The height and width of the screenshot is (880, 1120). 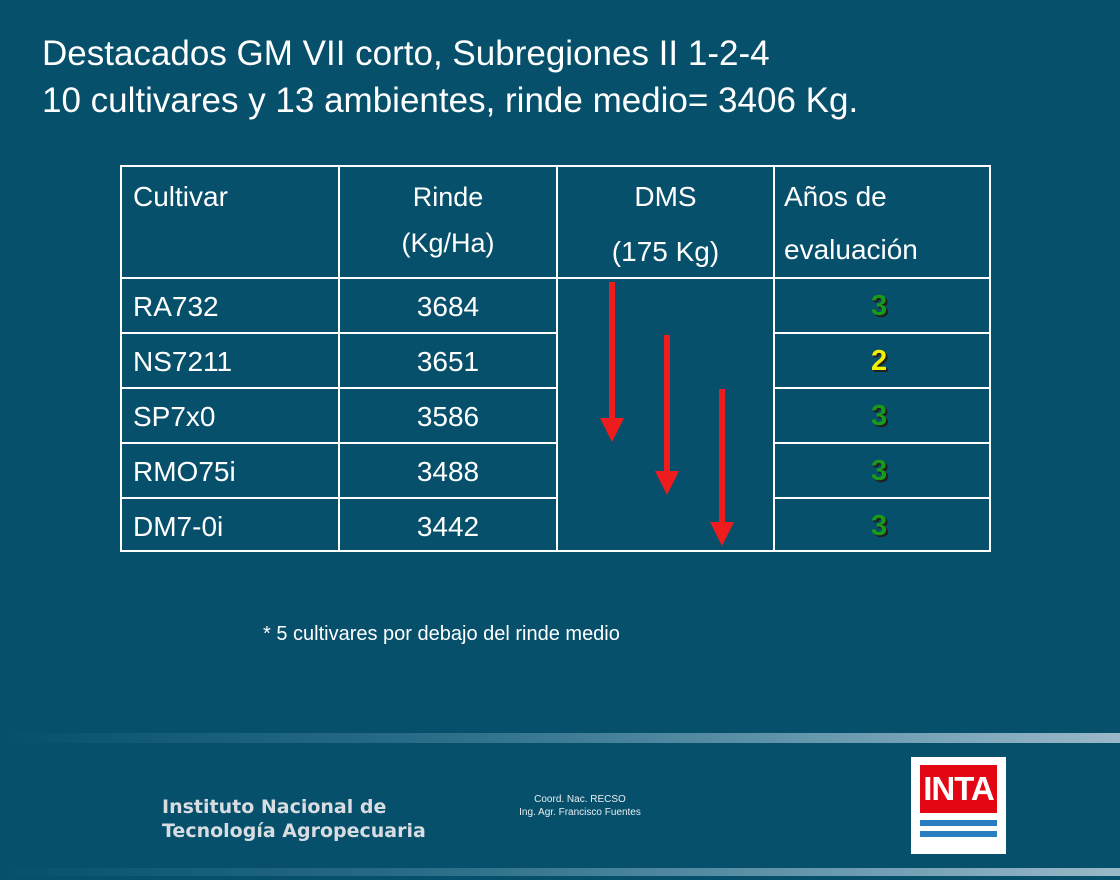 I want to click on cell-cultivar: RA732, so click(x=176, y=306).